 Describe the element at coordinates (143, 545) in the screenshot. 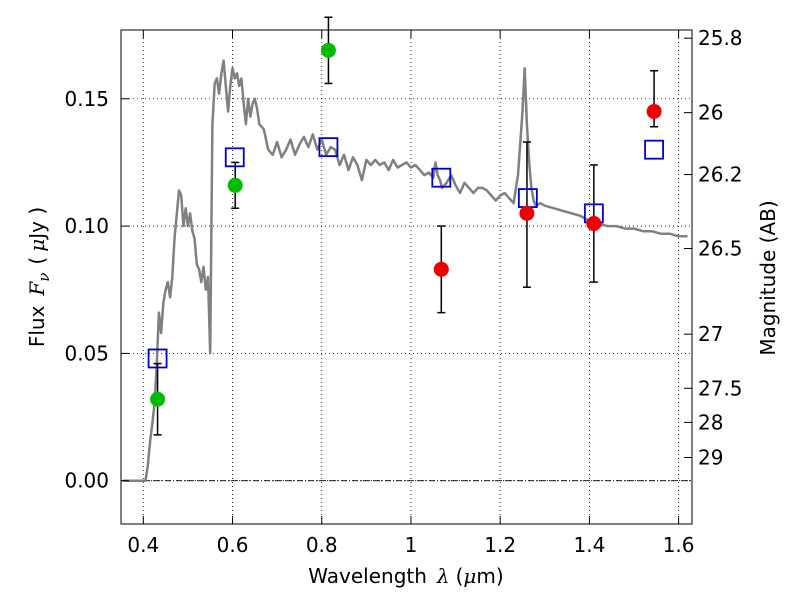

I see `x-tick-label: 0.4` at that location.